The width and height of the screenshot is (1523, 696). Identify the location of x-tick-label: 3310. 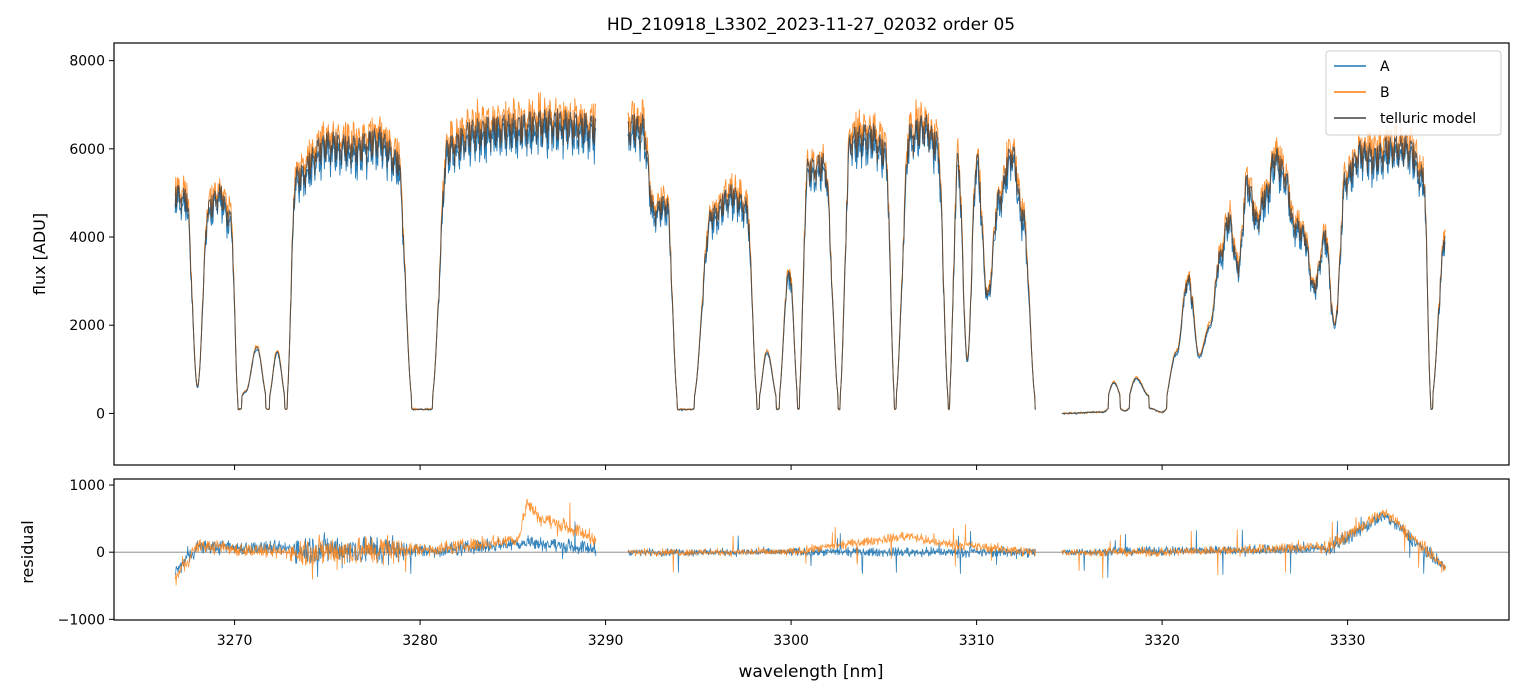
(977, 641).